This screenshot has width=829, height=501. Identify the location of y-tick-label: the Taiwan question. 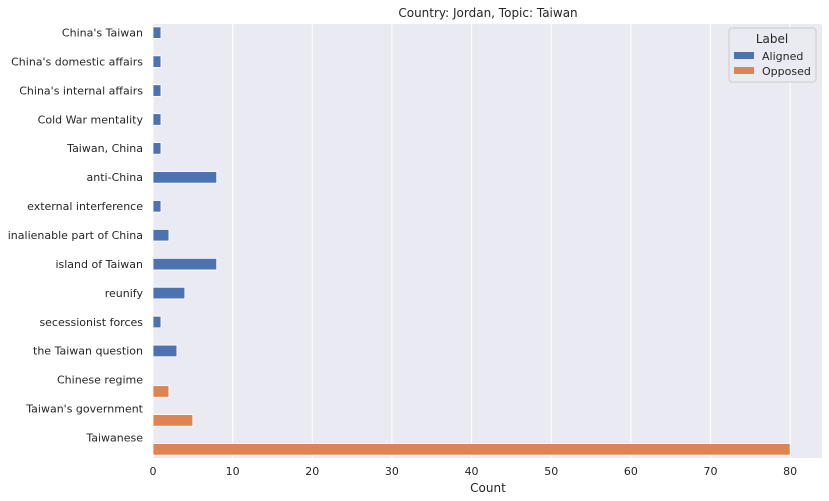
(88, 351).